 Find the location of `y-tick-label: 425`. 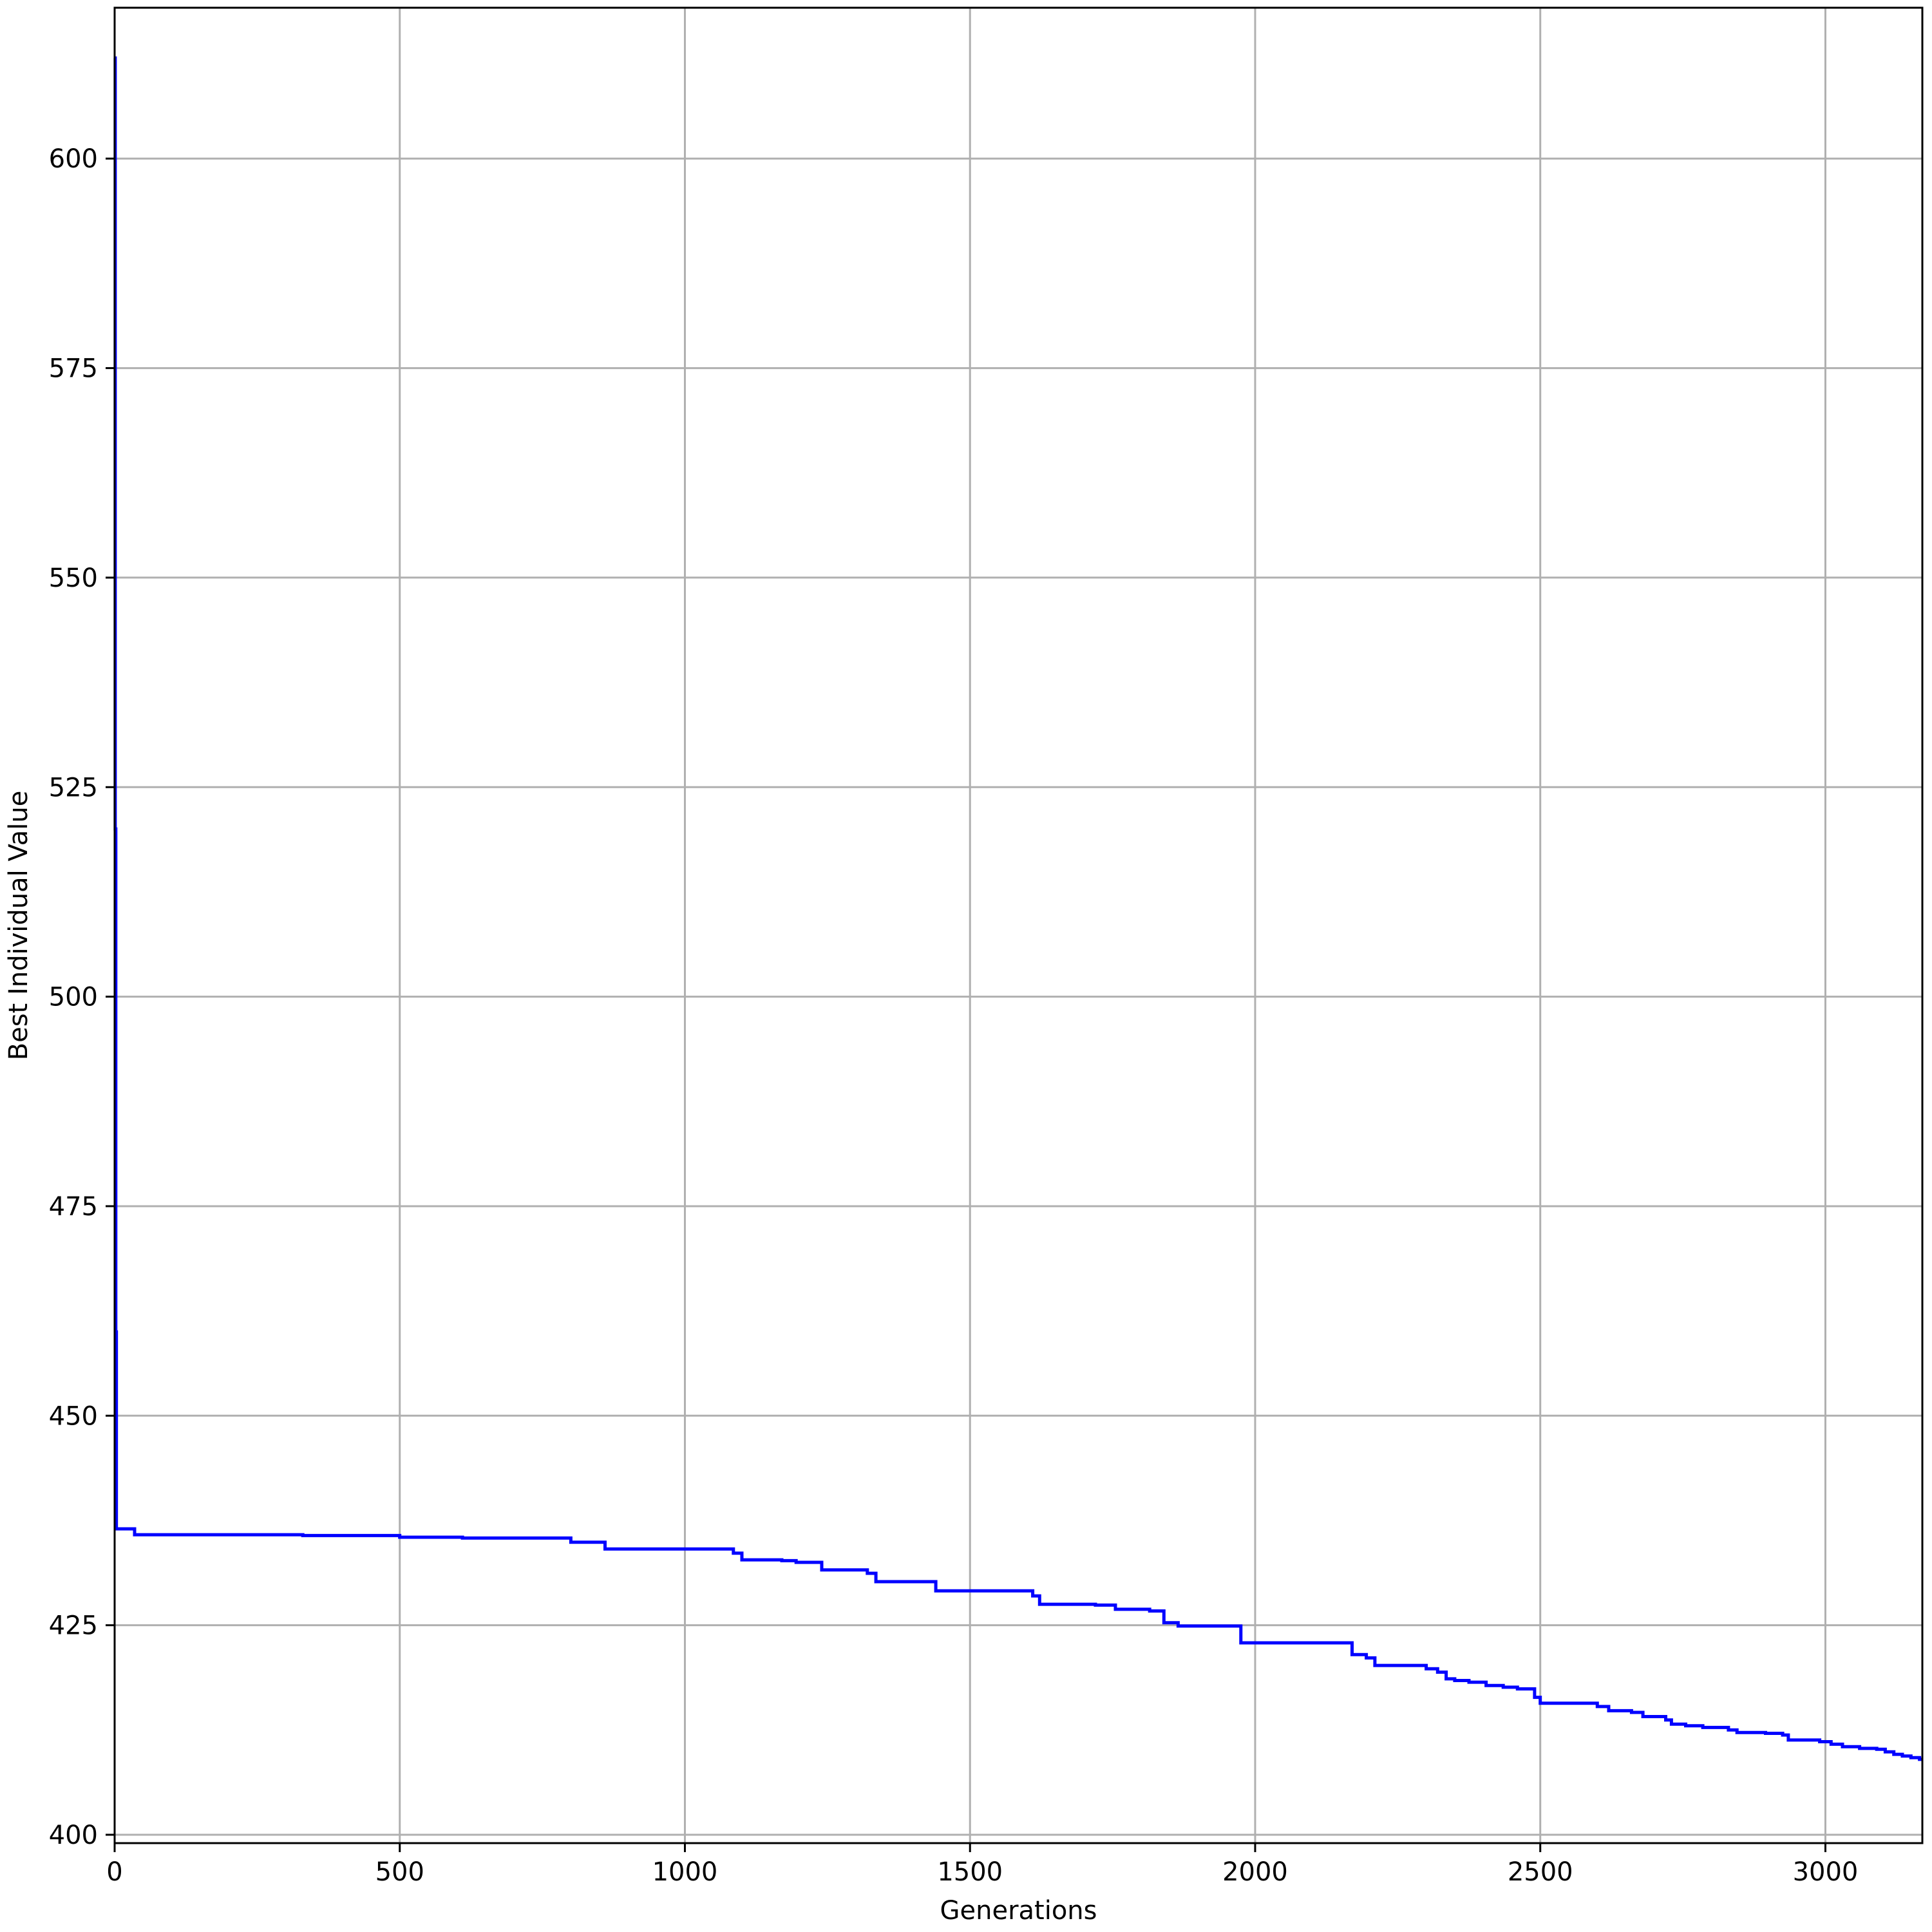

y-tick-label: 425 is located at coordinates (73, 1626).